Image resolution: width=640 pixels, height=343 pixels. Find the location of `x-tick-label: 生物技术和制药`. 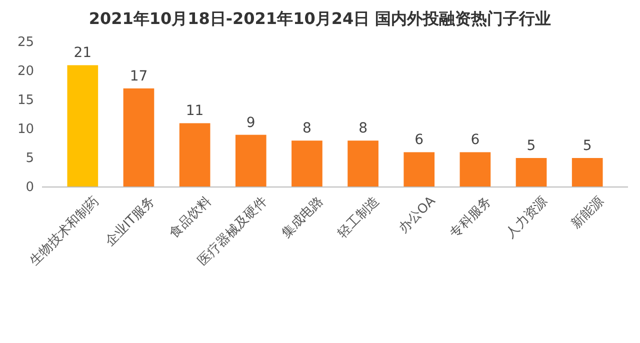

x-tick-label: 生物技术和制药 is located at coordinates (64, 231).